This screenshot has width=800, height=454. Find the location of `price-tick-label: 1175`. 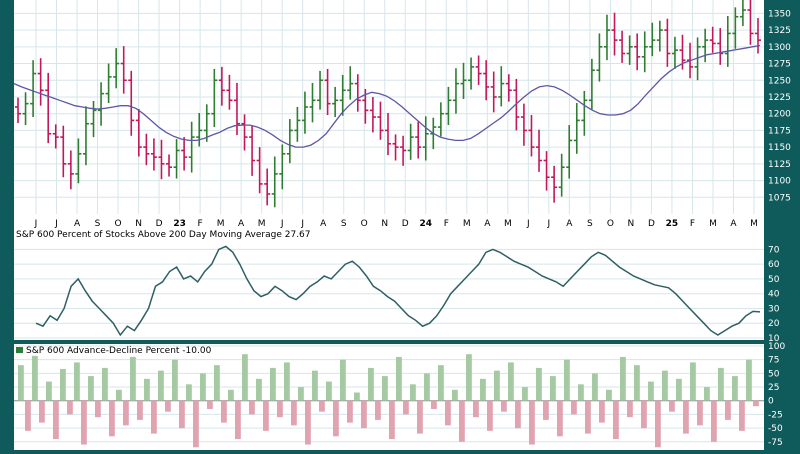

price-tick-label: 1175 is located at coordinates (779, 131).